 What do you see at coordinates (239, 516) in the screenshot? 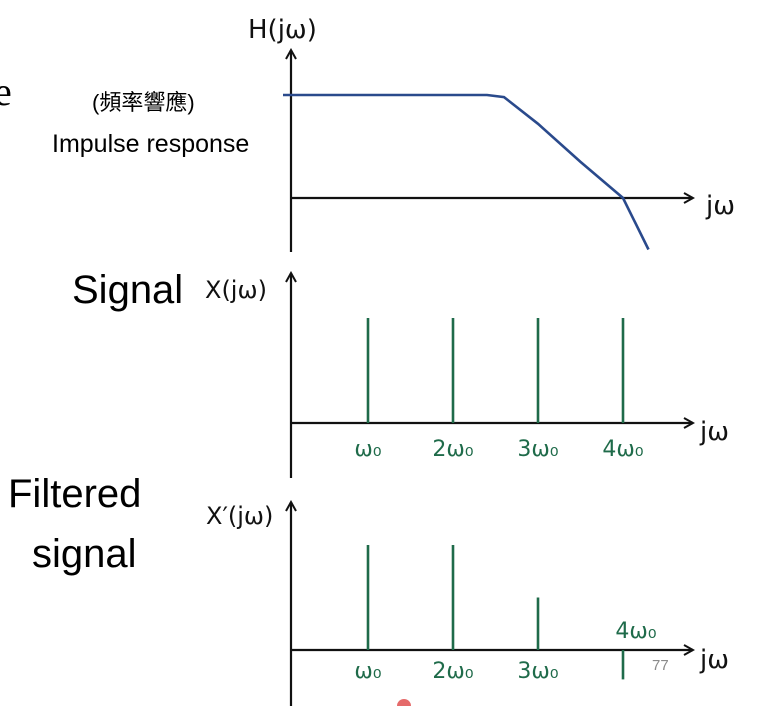
I see `xp-axis-label: X′(jω)` at bounding box center [239, 516].